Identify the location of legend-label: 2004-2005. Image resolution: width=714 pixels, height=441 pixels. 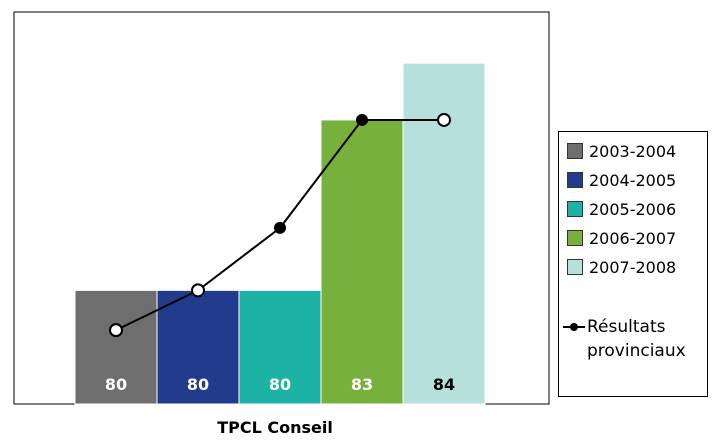
(633, 180).